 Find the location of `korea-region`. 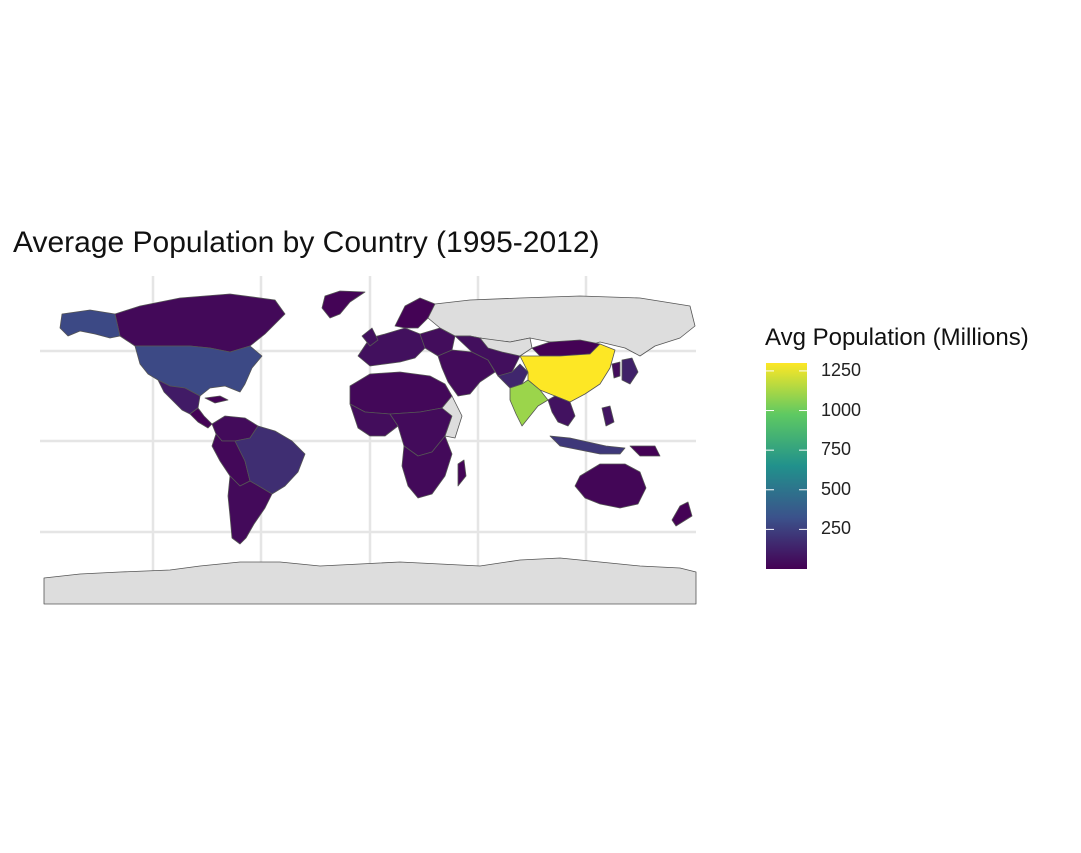

korea-region is located at coordinates (616, 370).